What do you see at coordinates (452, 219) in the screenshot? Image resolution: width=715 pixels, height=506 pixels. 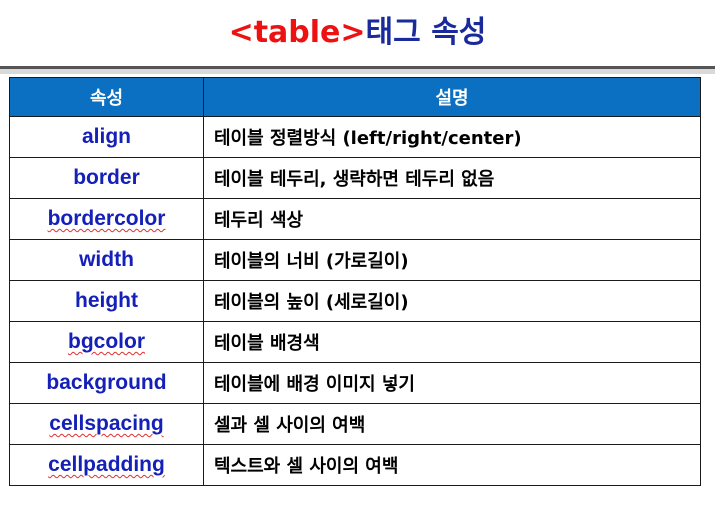 I see `description-cell: 테두리 색상` at bounding box center [452, 219].